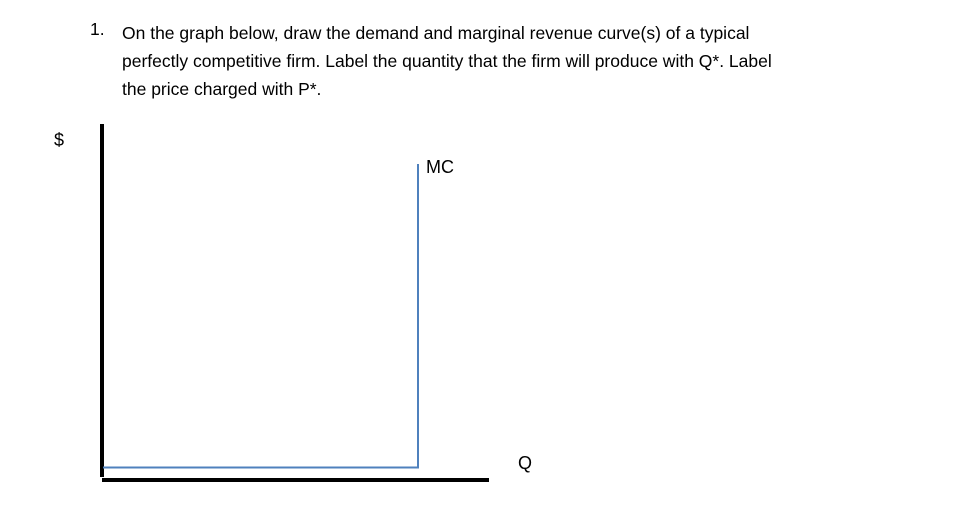 The width and height of the screenshot is (962, 522). What do you see at coordinates (222, 89) in the screenshot?
I see `question-line: the price charged with P*.` at bounding box center [222, 89].